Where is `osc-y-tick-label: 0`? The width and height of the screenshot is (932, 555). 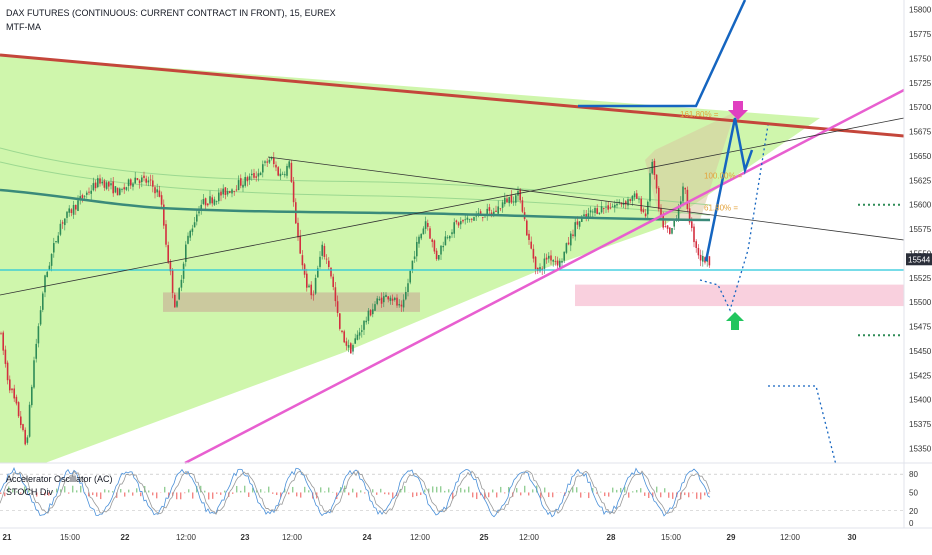 osc-y-tick-label: 0 is located at coordinates (911, 523).